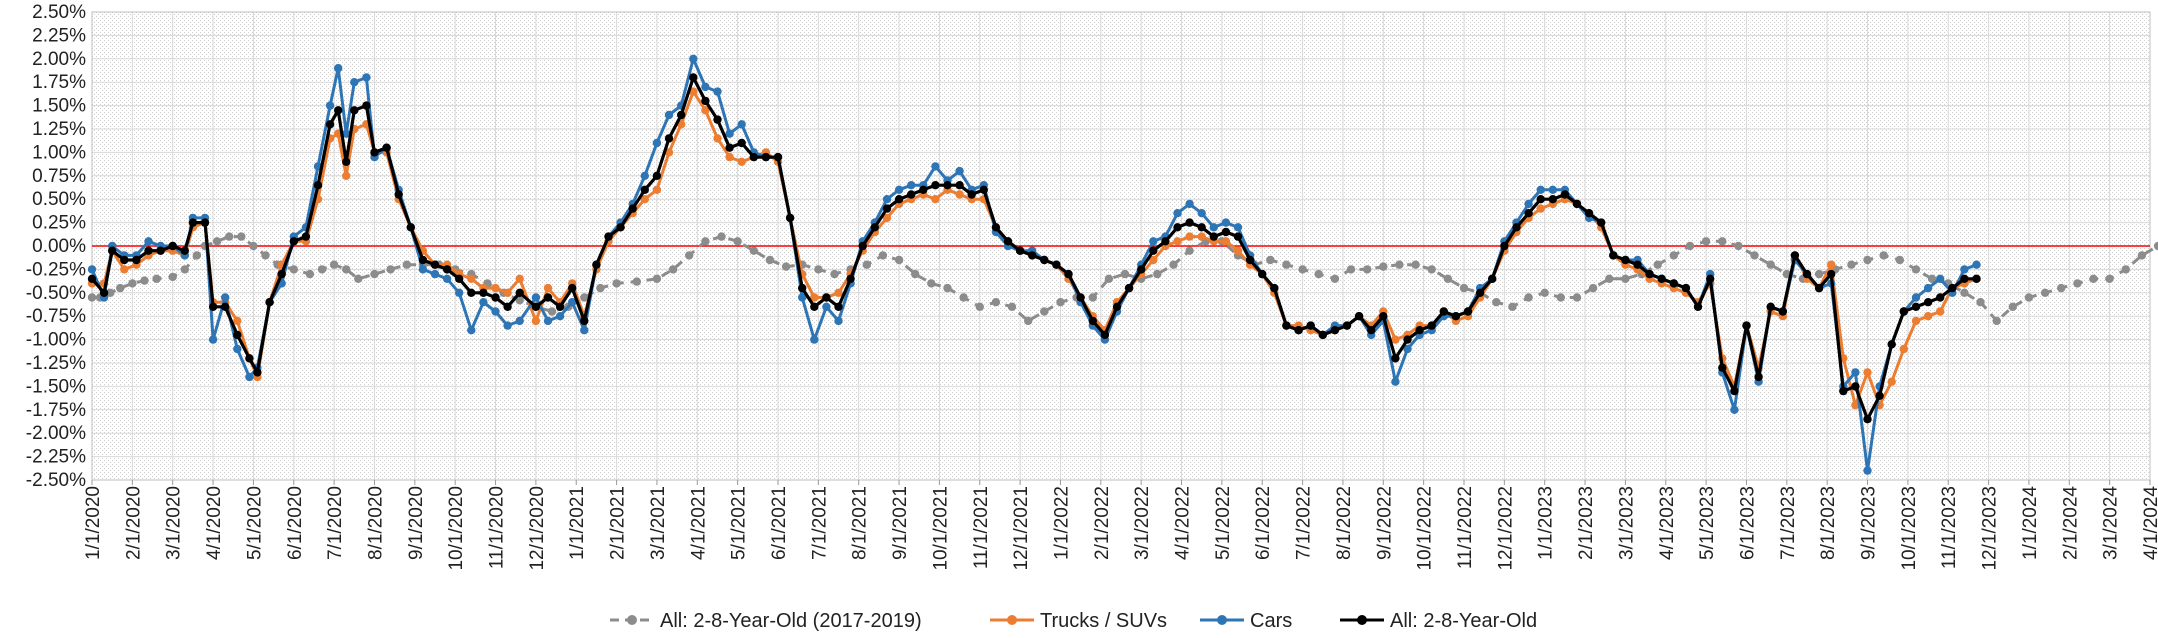  What do you see at coordinates (295, 523) in the screenshot?
I see `x-tick-label: 6/1/2020` at bounding box center [295, 523].